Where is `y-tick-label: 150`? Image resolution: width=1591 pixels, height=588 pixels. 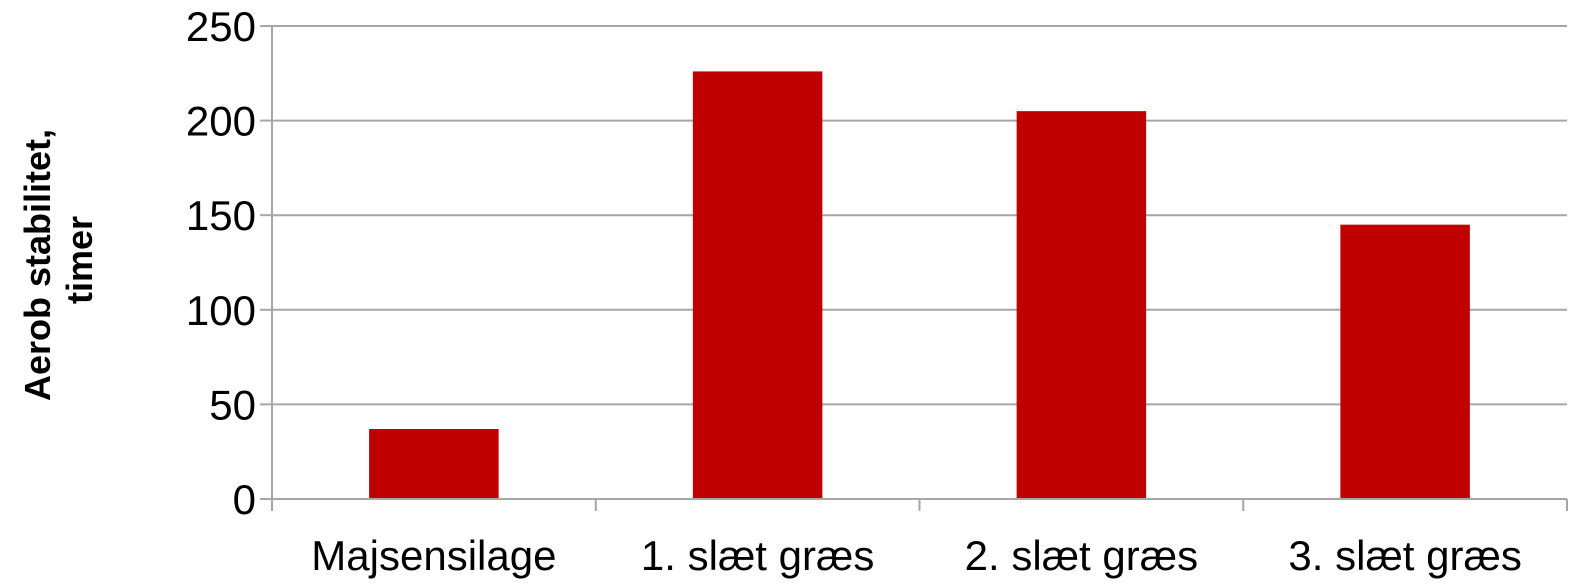 y-tick-label: 150 is located at coordinates (221, 215).